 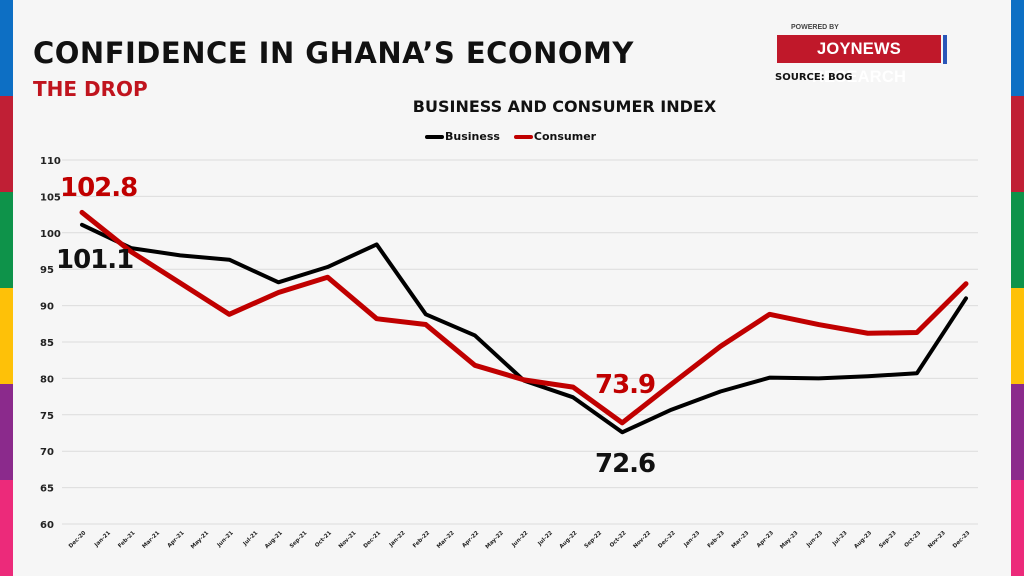 What do you see at coordinates (102, 539) in the screenshot?
I see `x-tick-label: Jan-21` at bounding box center [102, 539].